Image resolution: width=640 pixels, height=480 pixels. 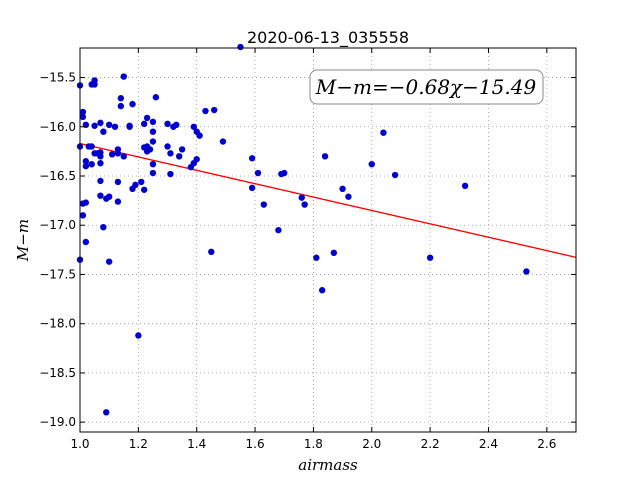 I want to click on annotation-text: M−m=−0.68χ−15.49, so click(x=426, y=87).